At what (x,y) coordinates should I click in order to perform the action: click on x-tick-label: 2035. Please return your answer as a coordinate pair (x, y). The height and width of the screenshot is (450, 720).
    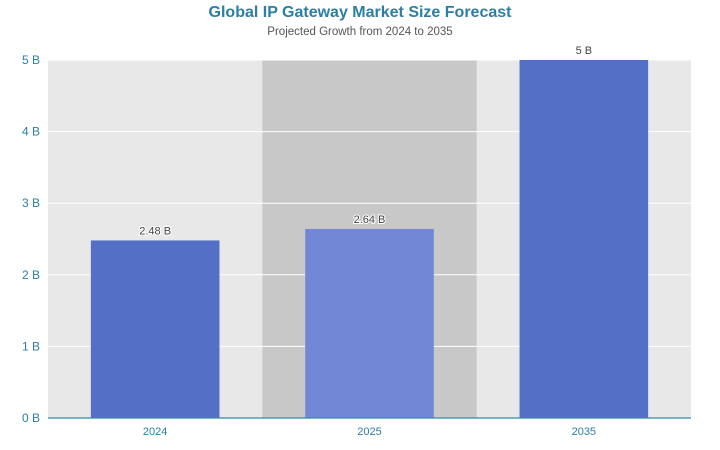
    Looking at the image, I should click on (584, 432).